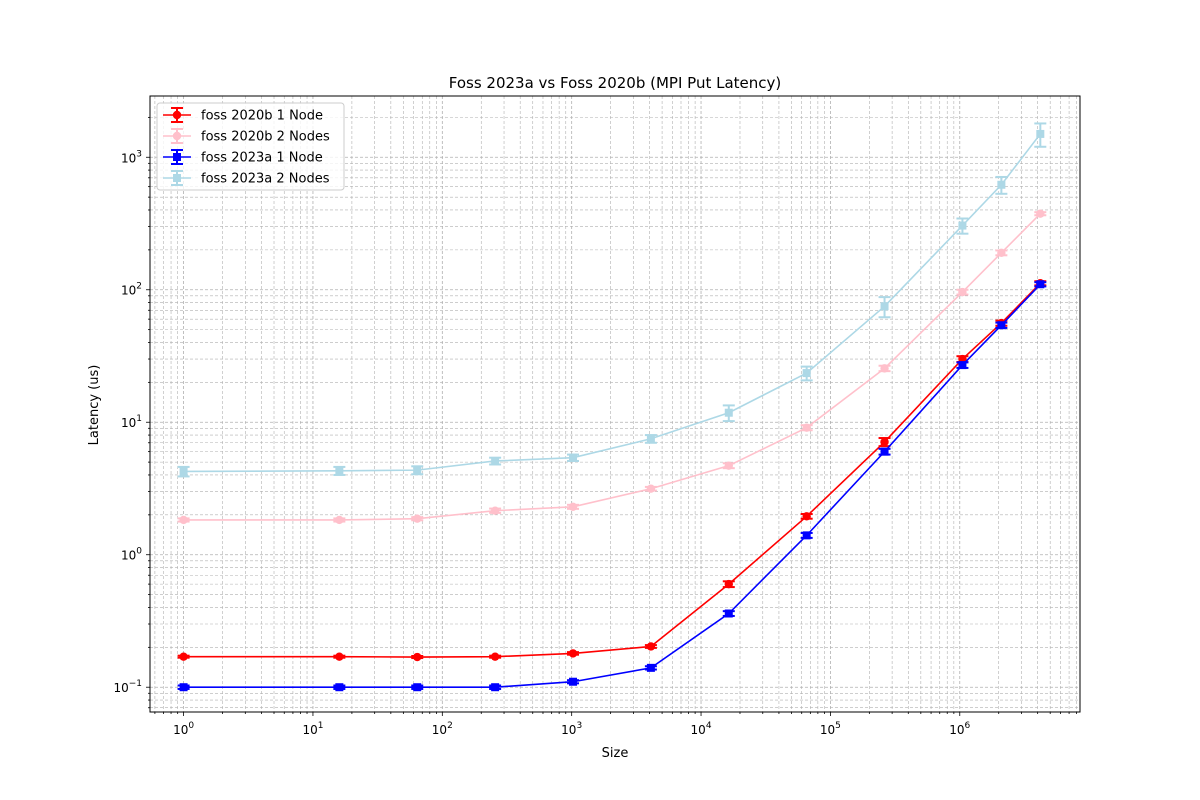 This screenshot has height=800, width=1200. Describe the element at coordinates (262, 158) in the screenshot. I see `legend-label: foss 2023a 1 Node` at that location.